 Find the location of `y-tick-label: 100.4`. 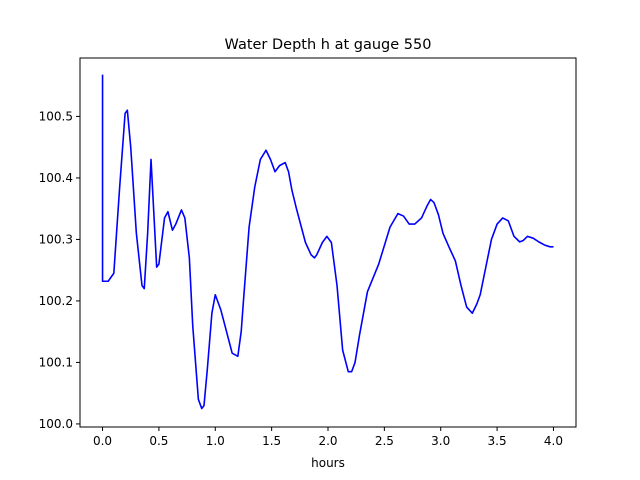

y-tick-label: 100.4 is located at coordinates (56, 178).